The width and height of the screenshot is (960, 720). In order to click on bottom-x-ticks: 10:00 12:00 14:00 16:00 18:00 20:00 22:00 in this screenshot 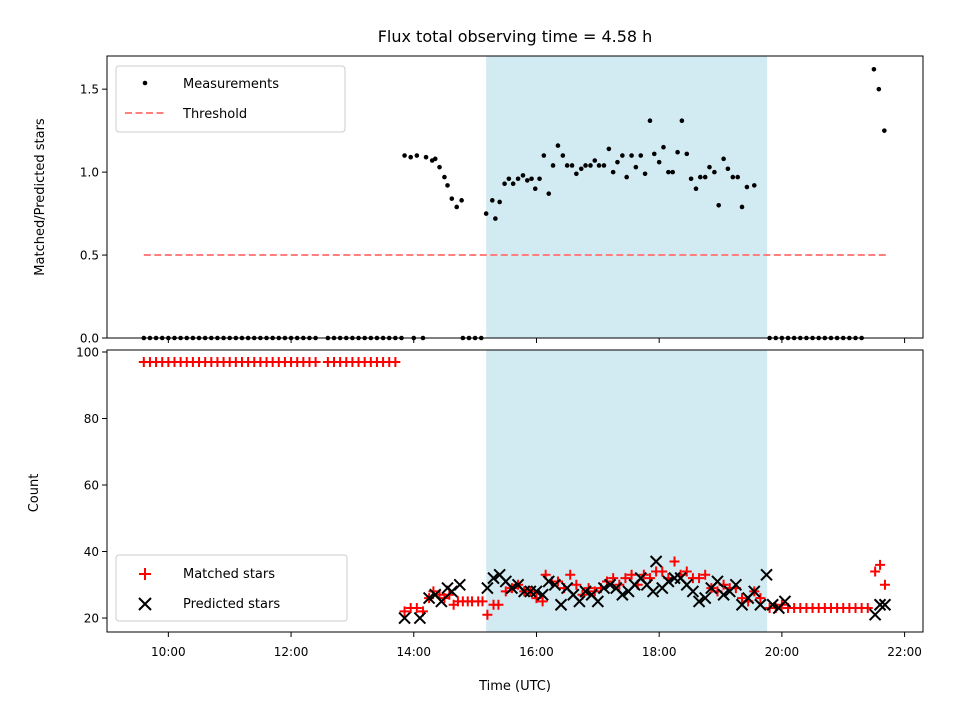, I will do `click(536, 645)`.